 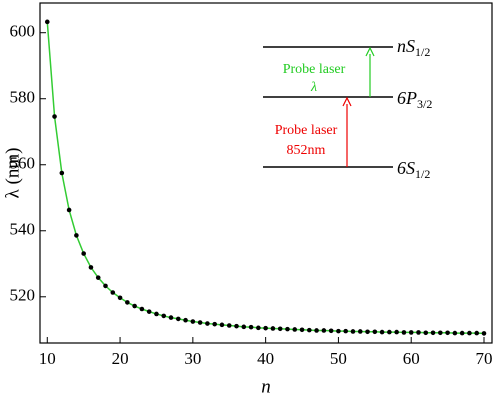 I want to click on x-tick-label: 60, so click(x=411, y=358).